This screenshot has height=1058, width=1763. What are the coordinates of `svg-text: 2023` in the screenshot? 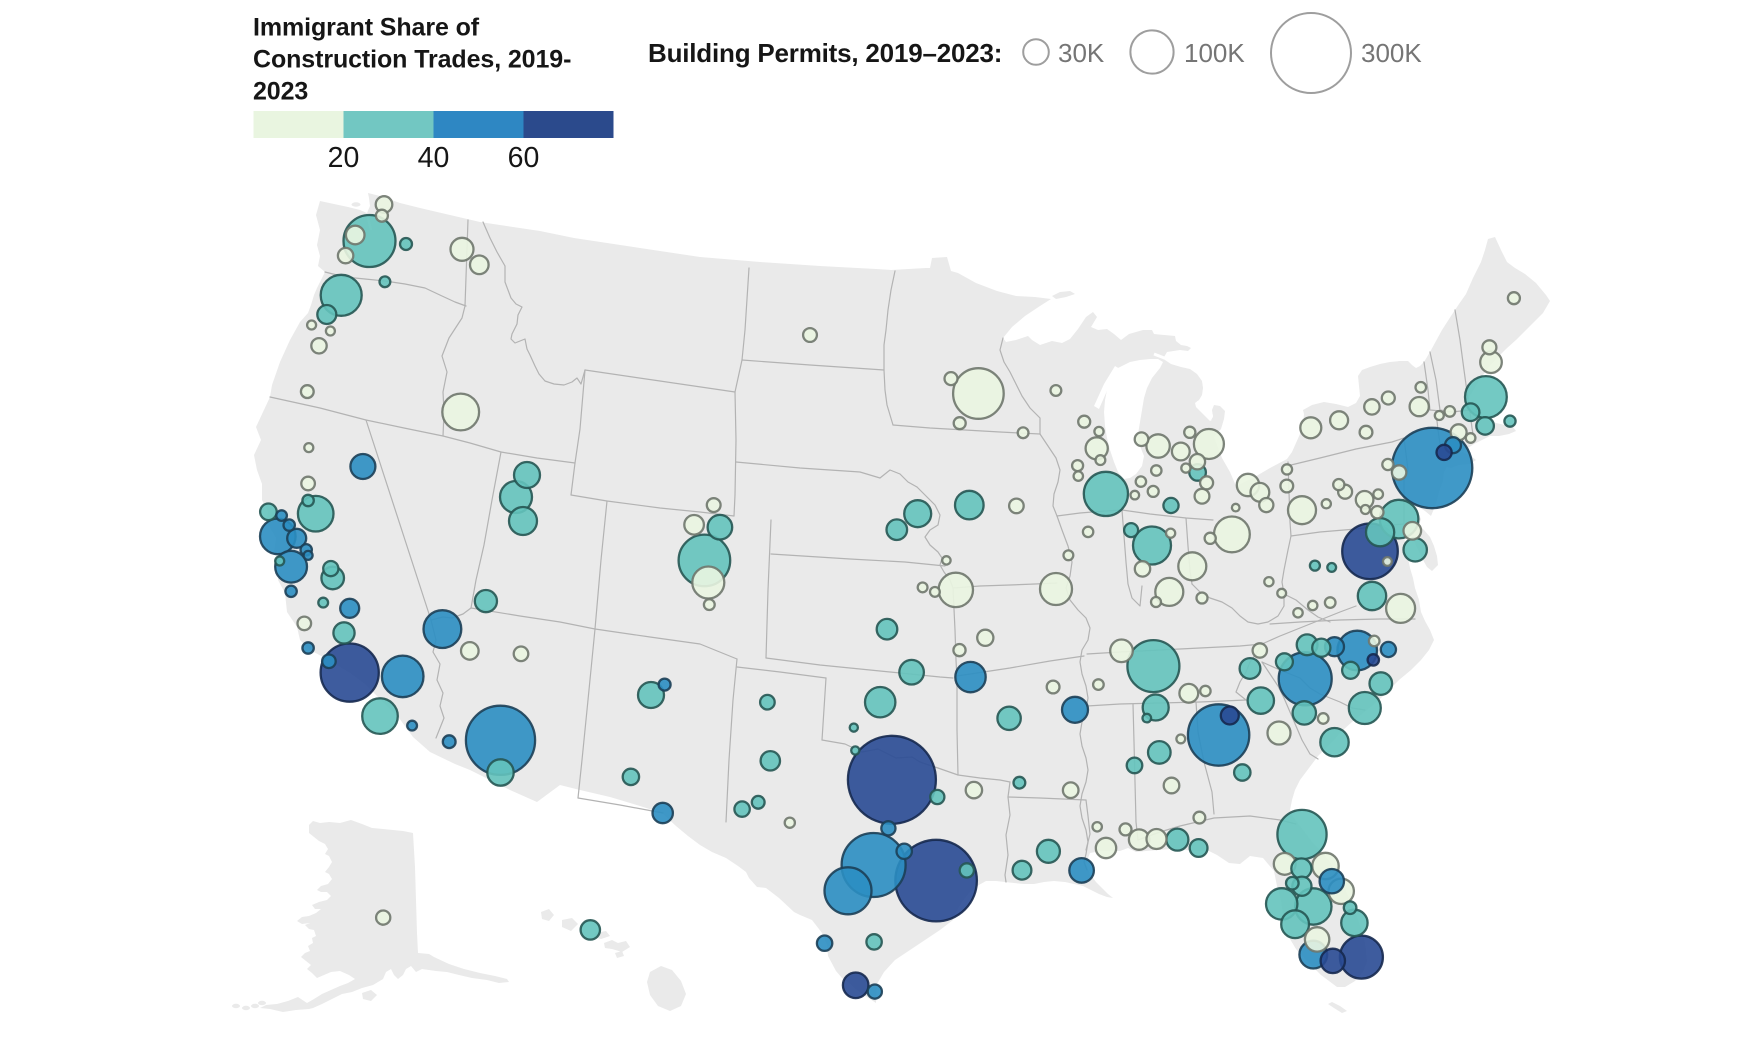 It's located at (280, 92).